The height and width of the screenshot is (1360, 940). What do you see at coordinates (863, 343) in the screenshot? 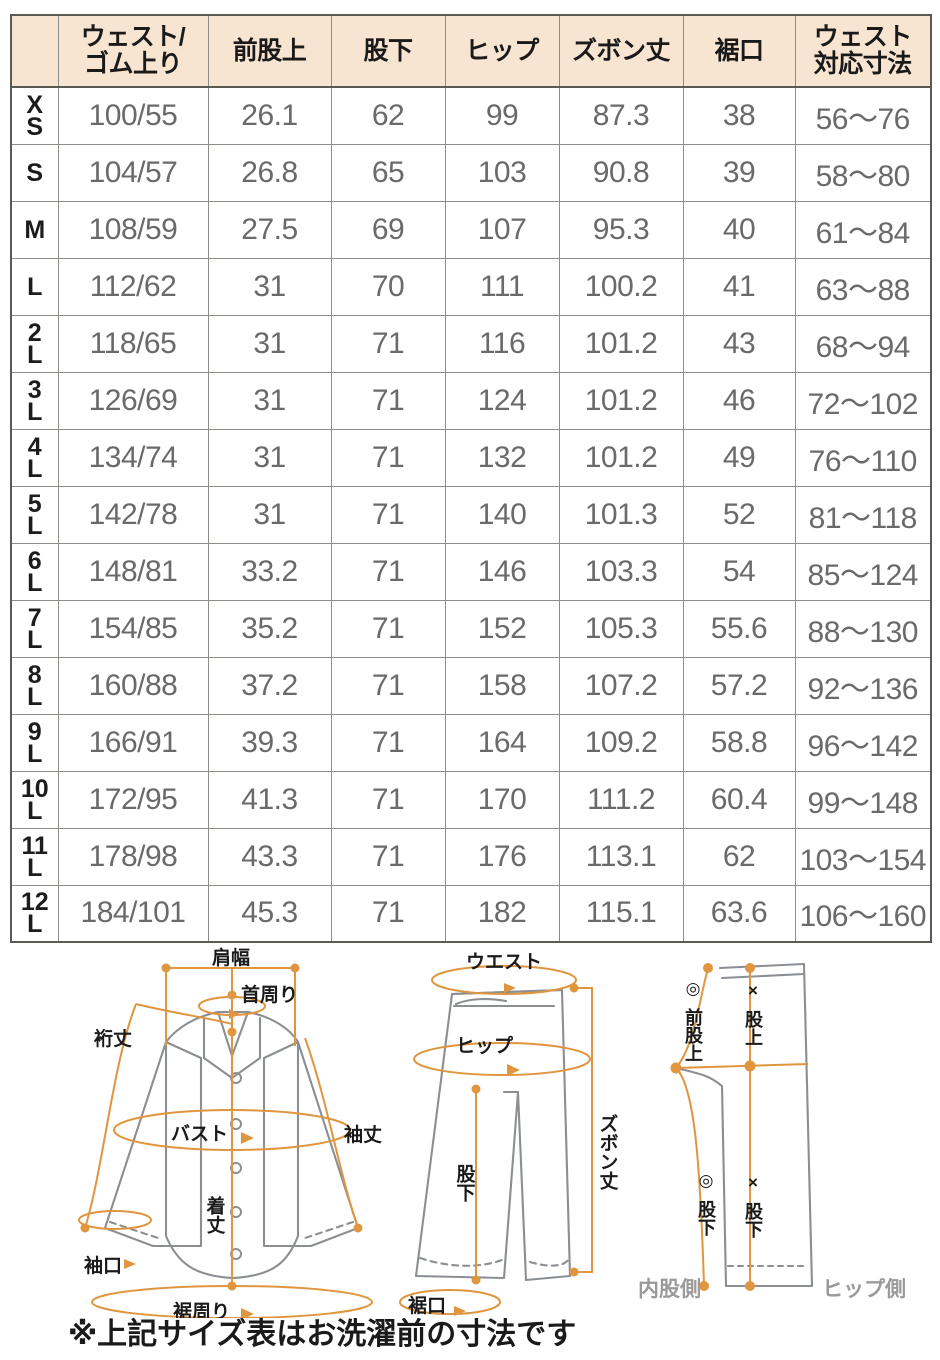
I see `cell-waist-fit: 68〜94` at bounding box center [863, 343].